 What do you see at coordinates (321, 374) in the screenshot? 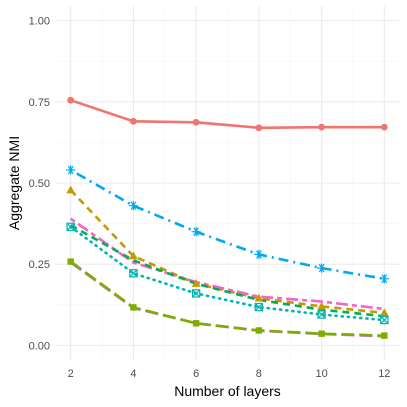
I see `x-tick-label: 10` at bounding box center [321, 374].